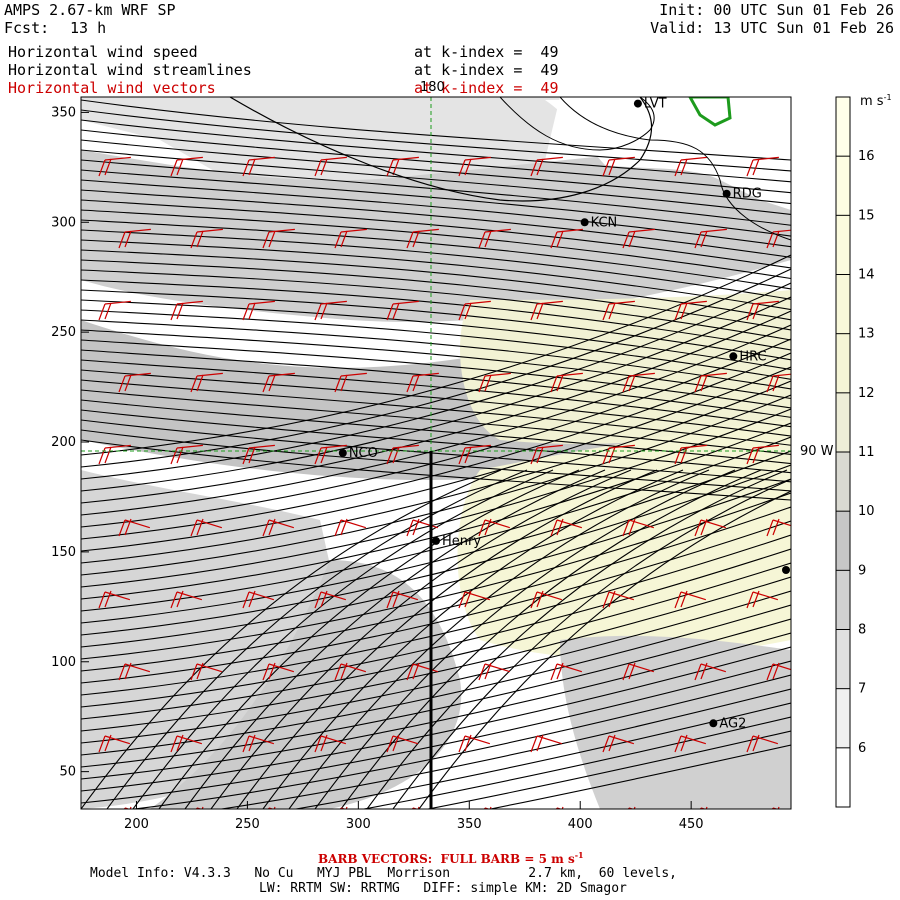 Image resolution: width=900 pixels, height=900 pixels. Describe the element at coordinates (655, 104) in the screenshot. I see `station-label: LVT` at that location.